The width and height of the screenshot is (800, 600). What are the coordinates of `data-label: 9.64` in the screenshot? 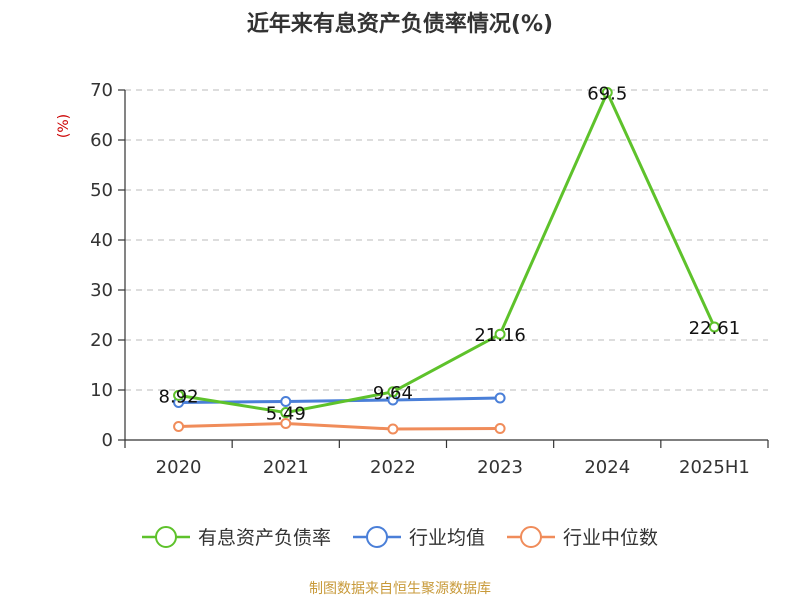 It's located at (393, 393).